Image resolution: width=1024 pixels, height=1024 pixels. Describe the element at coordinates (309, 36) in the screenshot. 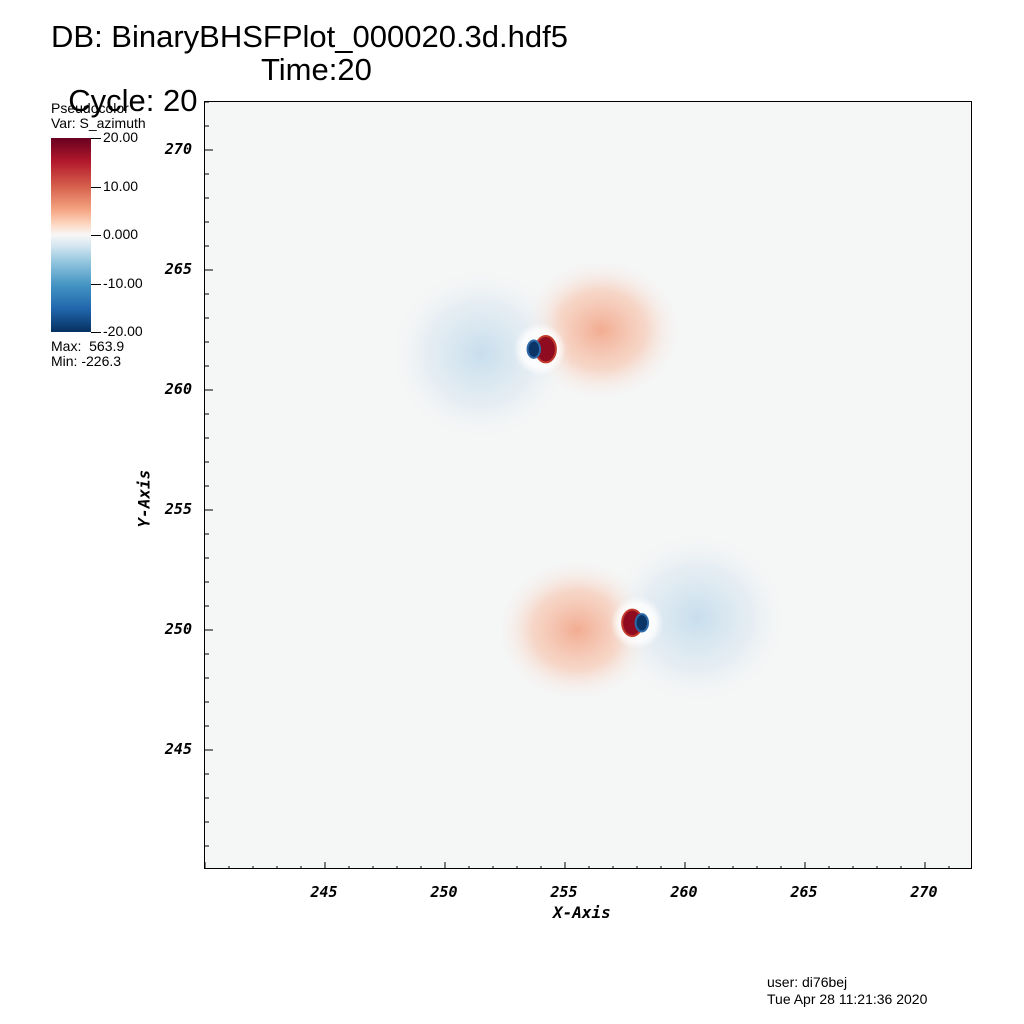

I see `database-title: DB: BinaryBHSFPlot_000020.3d.hdf5` at that location.